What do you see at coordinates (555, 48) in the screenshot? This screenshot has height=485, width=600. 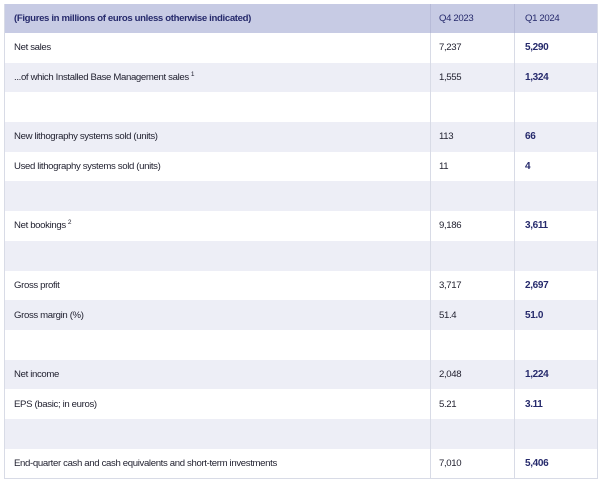 I see `q1-2024-value: 5,290` at bounding box center [555, 48].